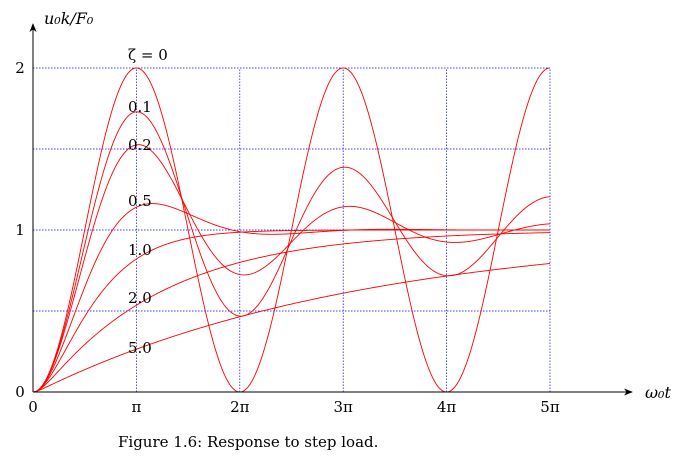  Describe the element at coordinates (20, 392) in the screenshot. I see `y-tick-label: 0` at that location.